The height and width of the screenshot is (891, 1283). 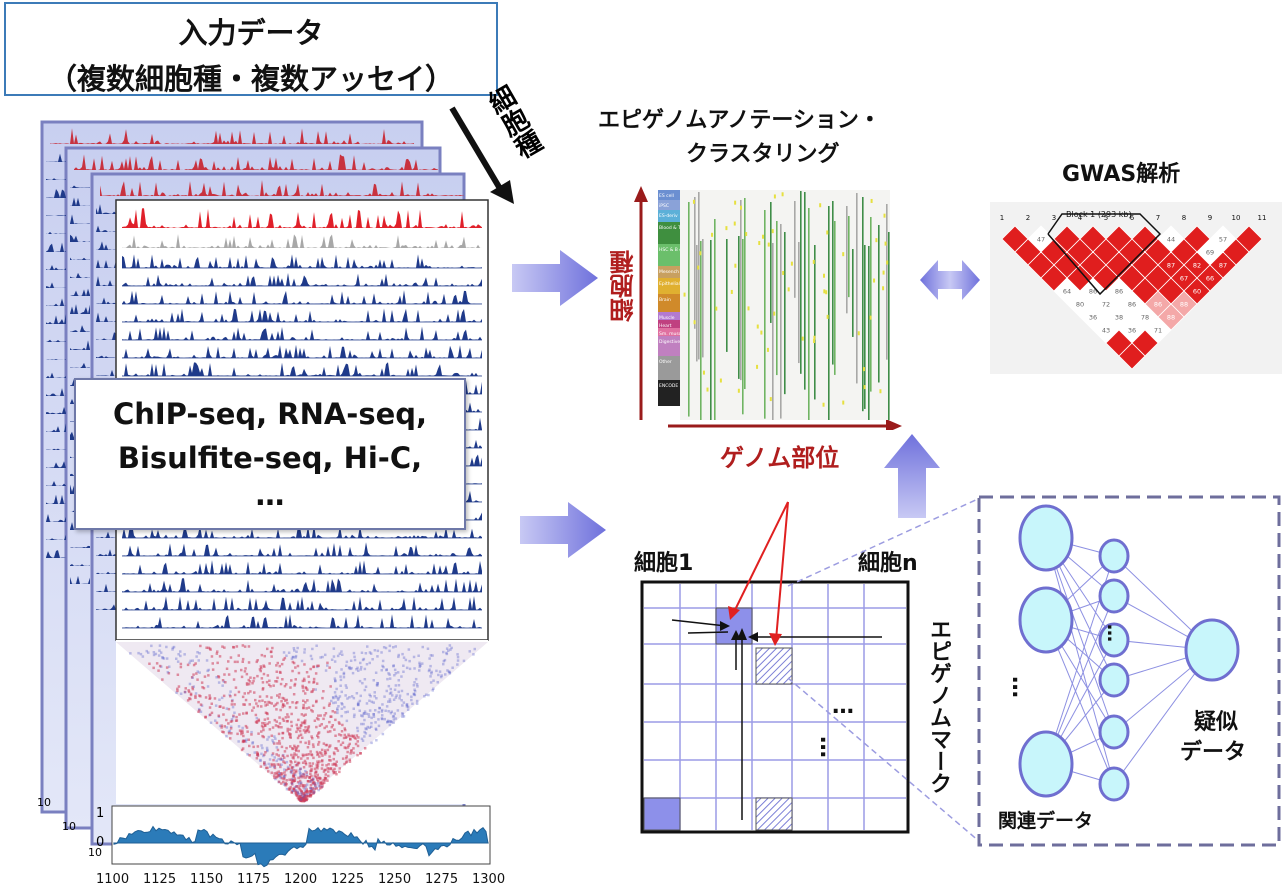 What do you see at coordinates (489, 879) in the screenshot?
I see `lineplot-xtick: 1300` at bounding box center [489, 879].